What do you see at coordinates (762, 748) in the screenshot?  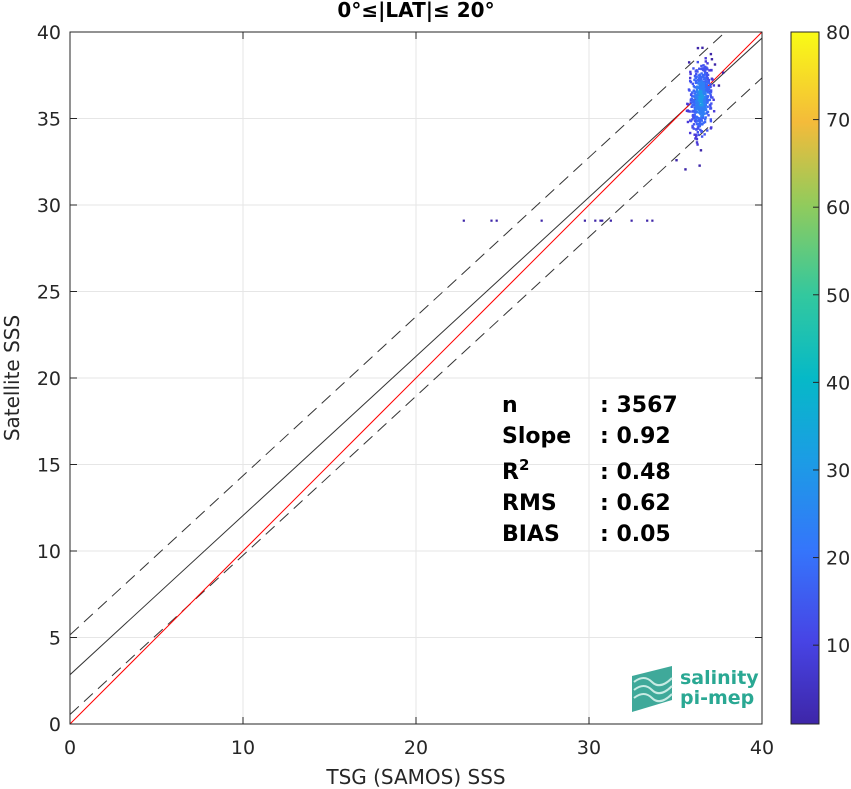 I see `x-tick-label: 40` at bounding box center [762, 748].